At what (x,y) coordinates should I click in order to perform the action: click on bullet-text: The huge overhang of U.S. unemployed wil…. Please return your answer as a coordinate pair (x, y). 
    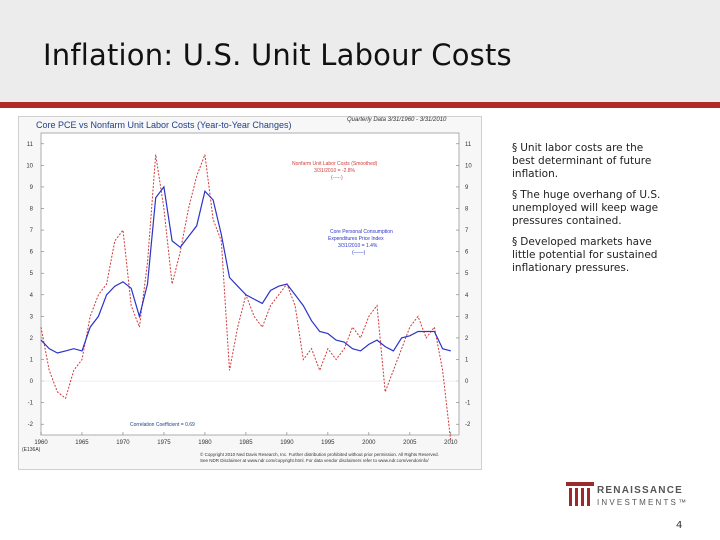
    Looking at the image, I should click on (586, 208).